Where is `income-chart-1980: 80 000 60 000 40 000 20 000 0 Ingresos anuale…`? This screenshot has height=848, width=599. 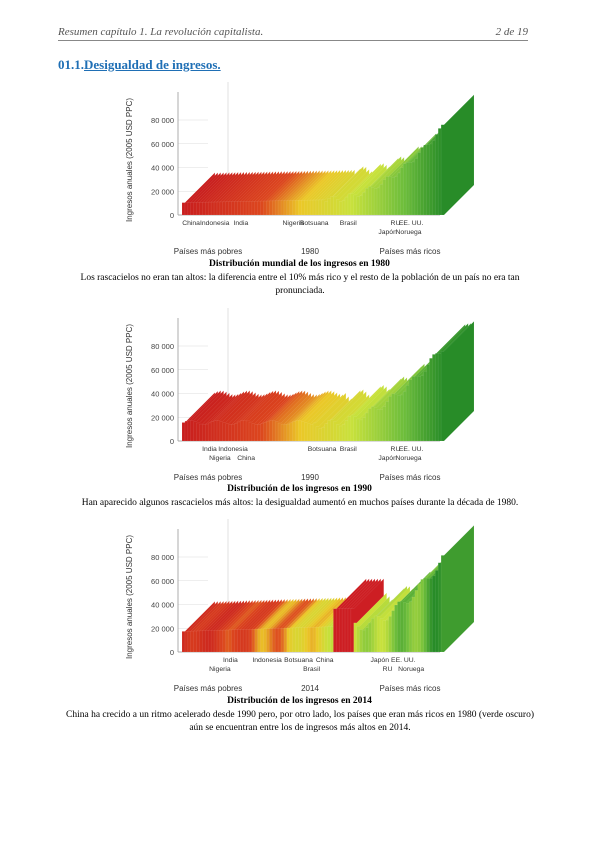 income-chart-1980: 80 000 60 000 40 000 20 000 0 Ingresos anuale… is located at coordinates (300, 170).